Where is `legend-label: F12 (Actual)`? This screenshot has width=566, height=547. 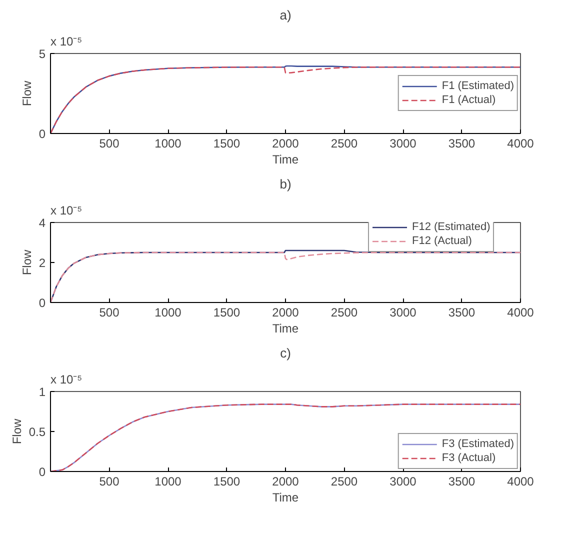 legend-label: F12 (Actual) is located at coordinates (442, 241).